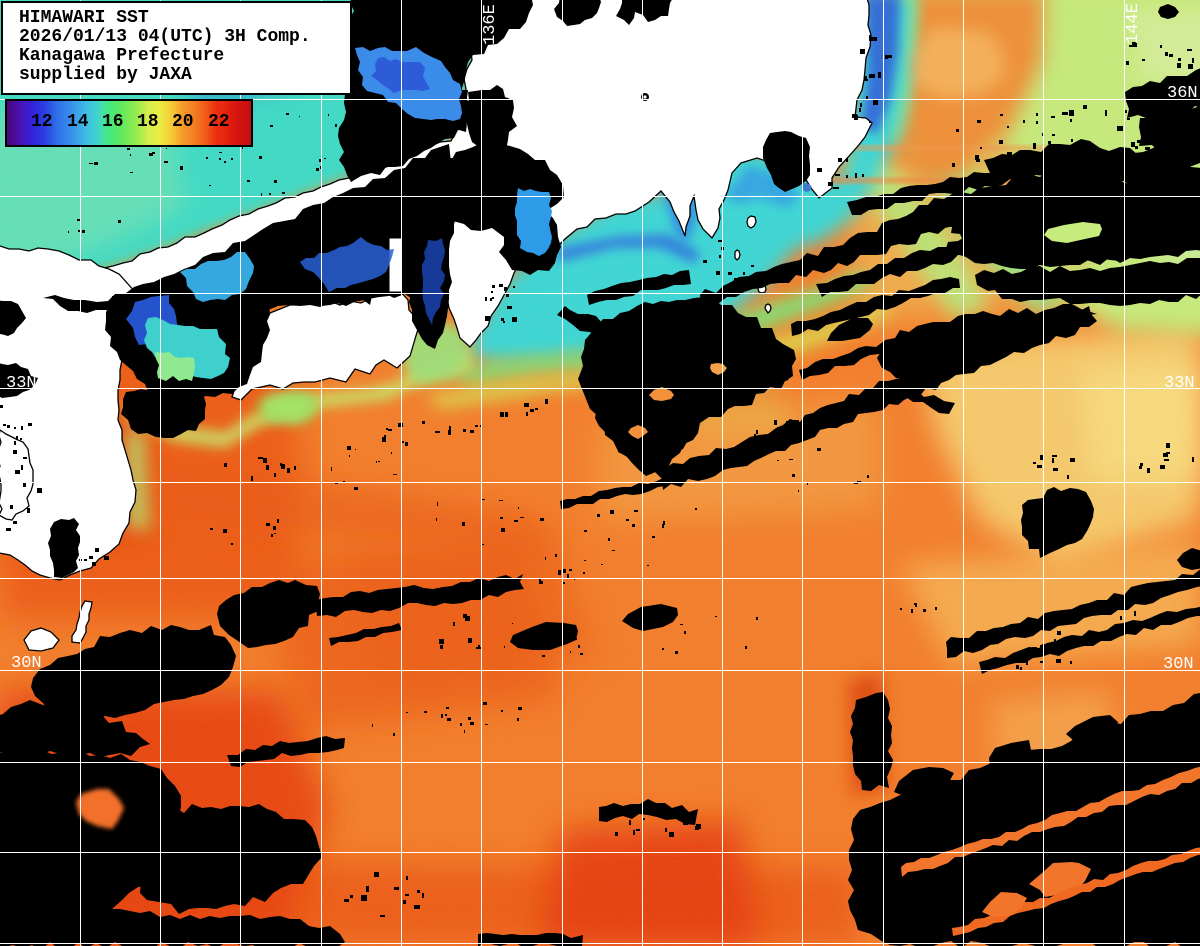 This screenshot has width=1200, height=946. What do you see at coordinates (1133, 23) in the screenshot?
I see `svg-text: 144E` at bounding box center [1133, 23].